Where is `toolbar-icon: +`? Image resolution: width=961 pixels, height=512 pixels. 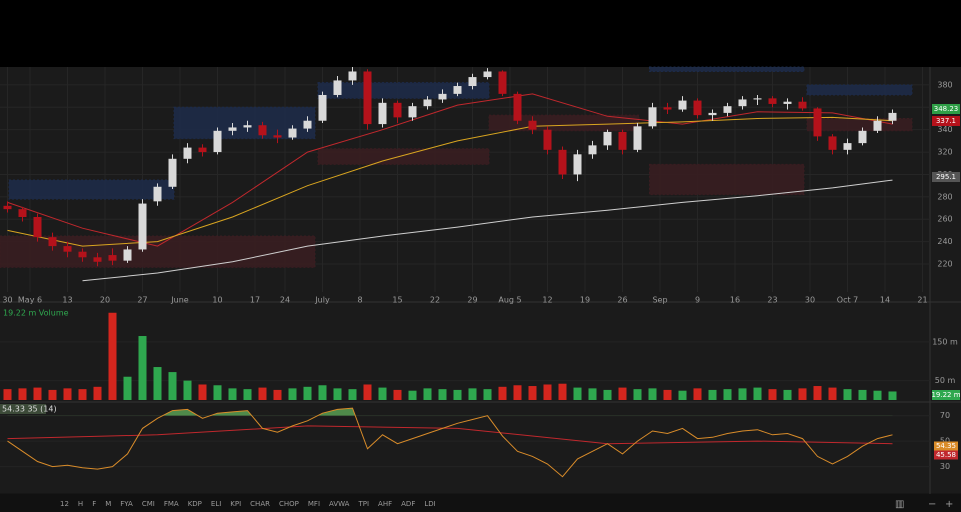 toolbar-icon: + is located at coordinates (949, 504).